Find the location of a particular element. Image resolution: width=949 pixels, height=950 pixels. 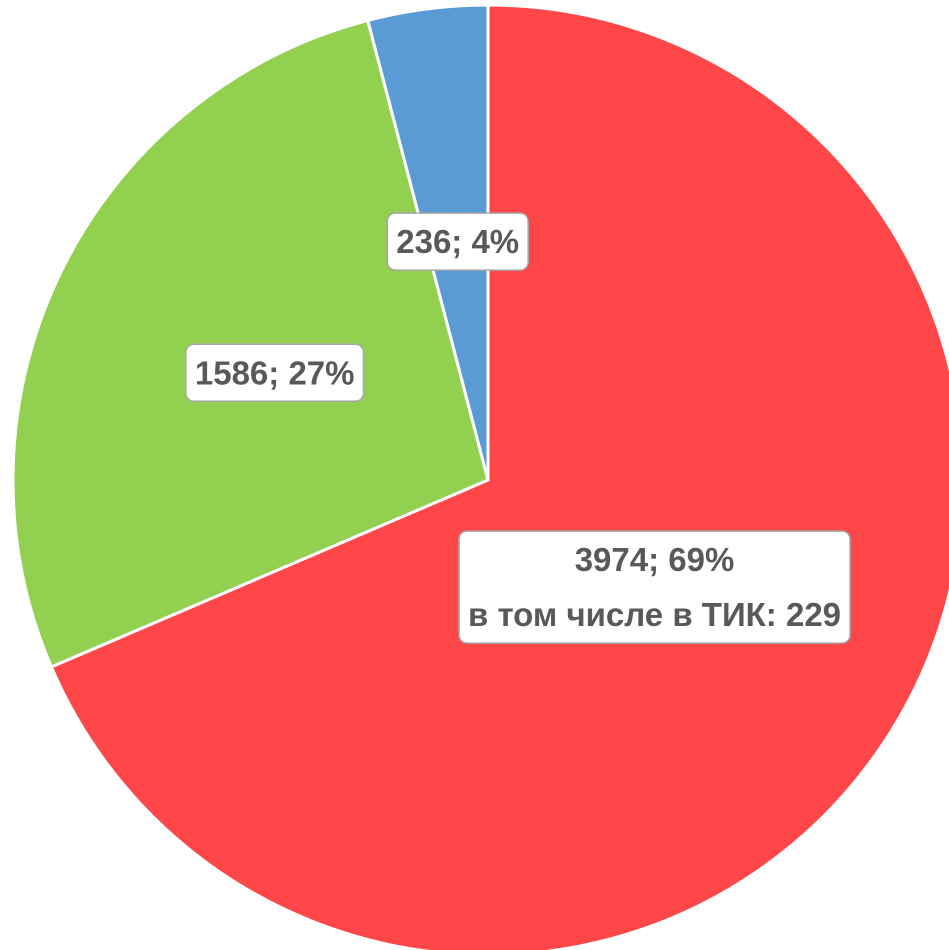

value-label: 236; 4% is located at coordinates (457, 241).